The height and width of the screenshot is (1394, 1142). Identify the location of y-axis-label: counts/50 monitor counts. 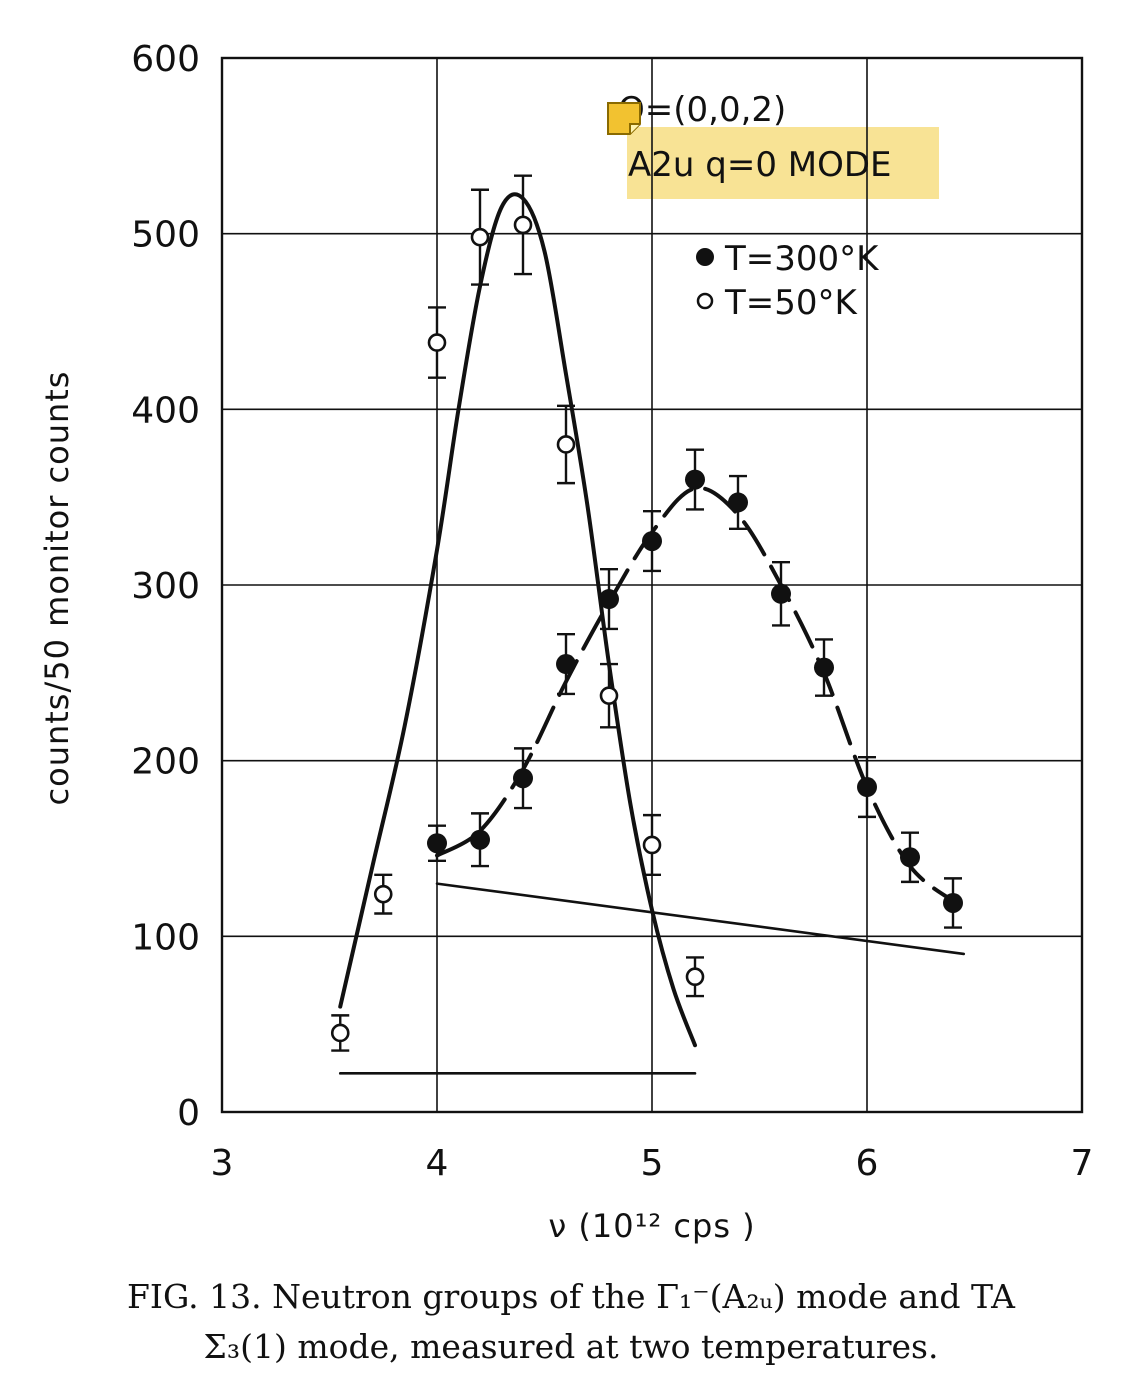
(57, 588).